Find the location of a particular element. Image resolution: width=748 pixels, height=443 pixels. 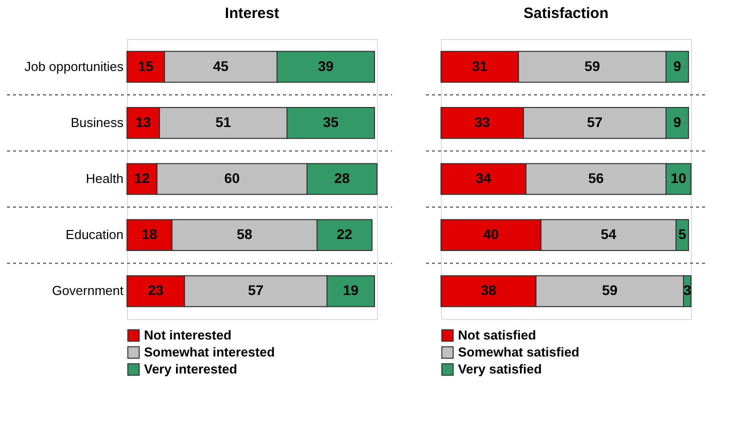

data-label: 40 is located at coordinates (491, 234).